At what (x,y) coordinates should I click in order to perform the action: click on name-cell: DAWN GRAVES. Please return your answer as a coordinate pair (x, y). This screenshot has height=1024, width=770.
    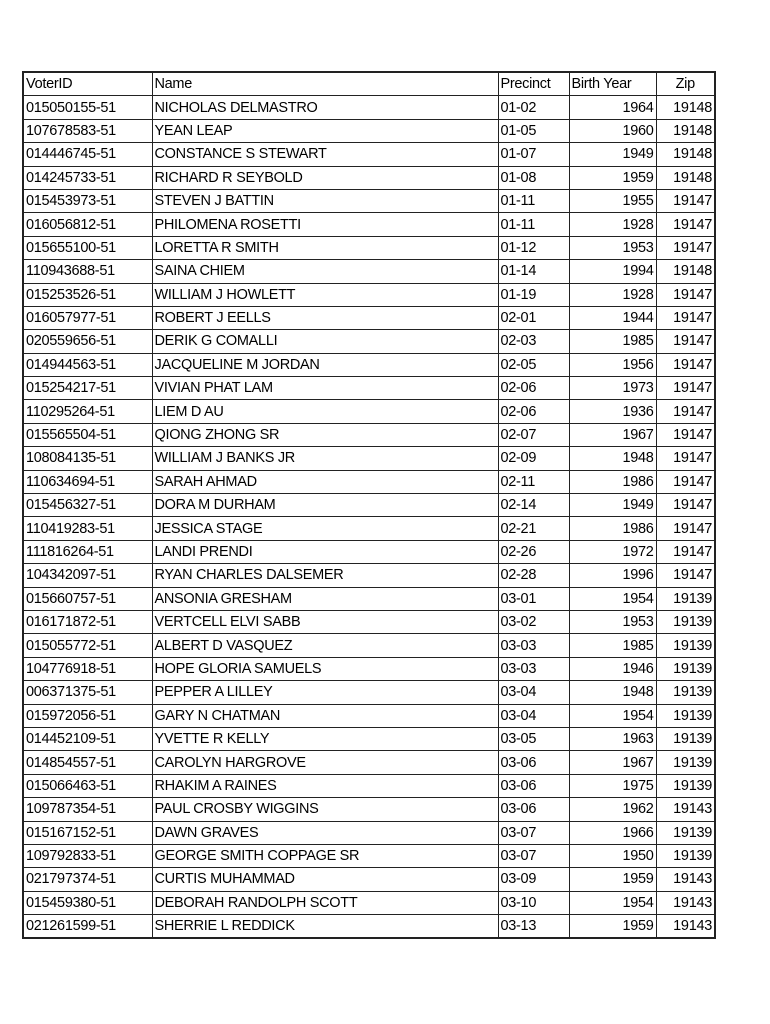
    Looking at the image, I should click on (325, 832).